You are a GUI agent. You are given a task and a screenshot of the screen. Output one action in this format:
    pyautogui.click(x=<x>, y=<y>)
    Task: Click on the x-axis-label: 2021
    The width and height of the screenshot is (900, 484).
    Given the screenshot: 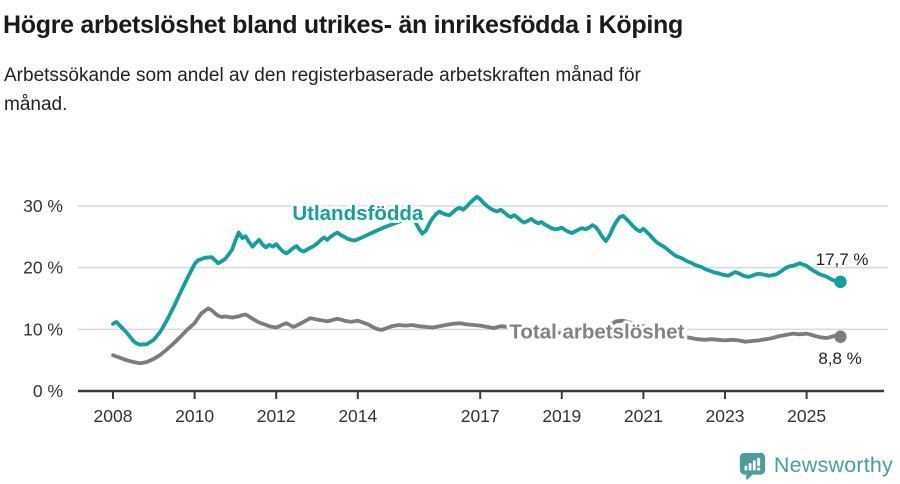 What is the action you would take?
    pyautogui.click(x=643, y=416)
    